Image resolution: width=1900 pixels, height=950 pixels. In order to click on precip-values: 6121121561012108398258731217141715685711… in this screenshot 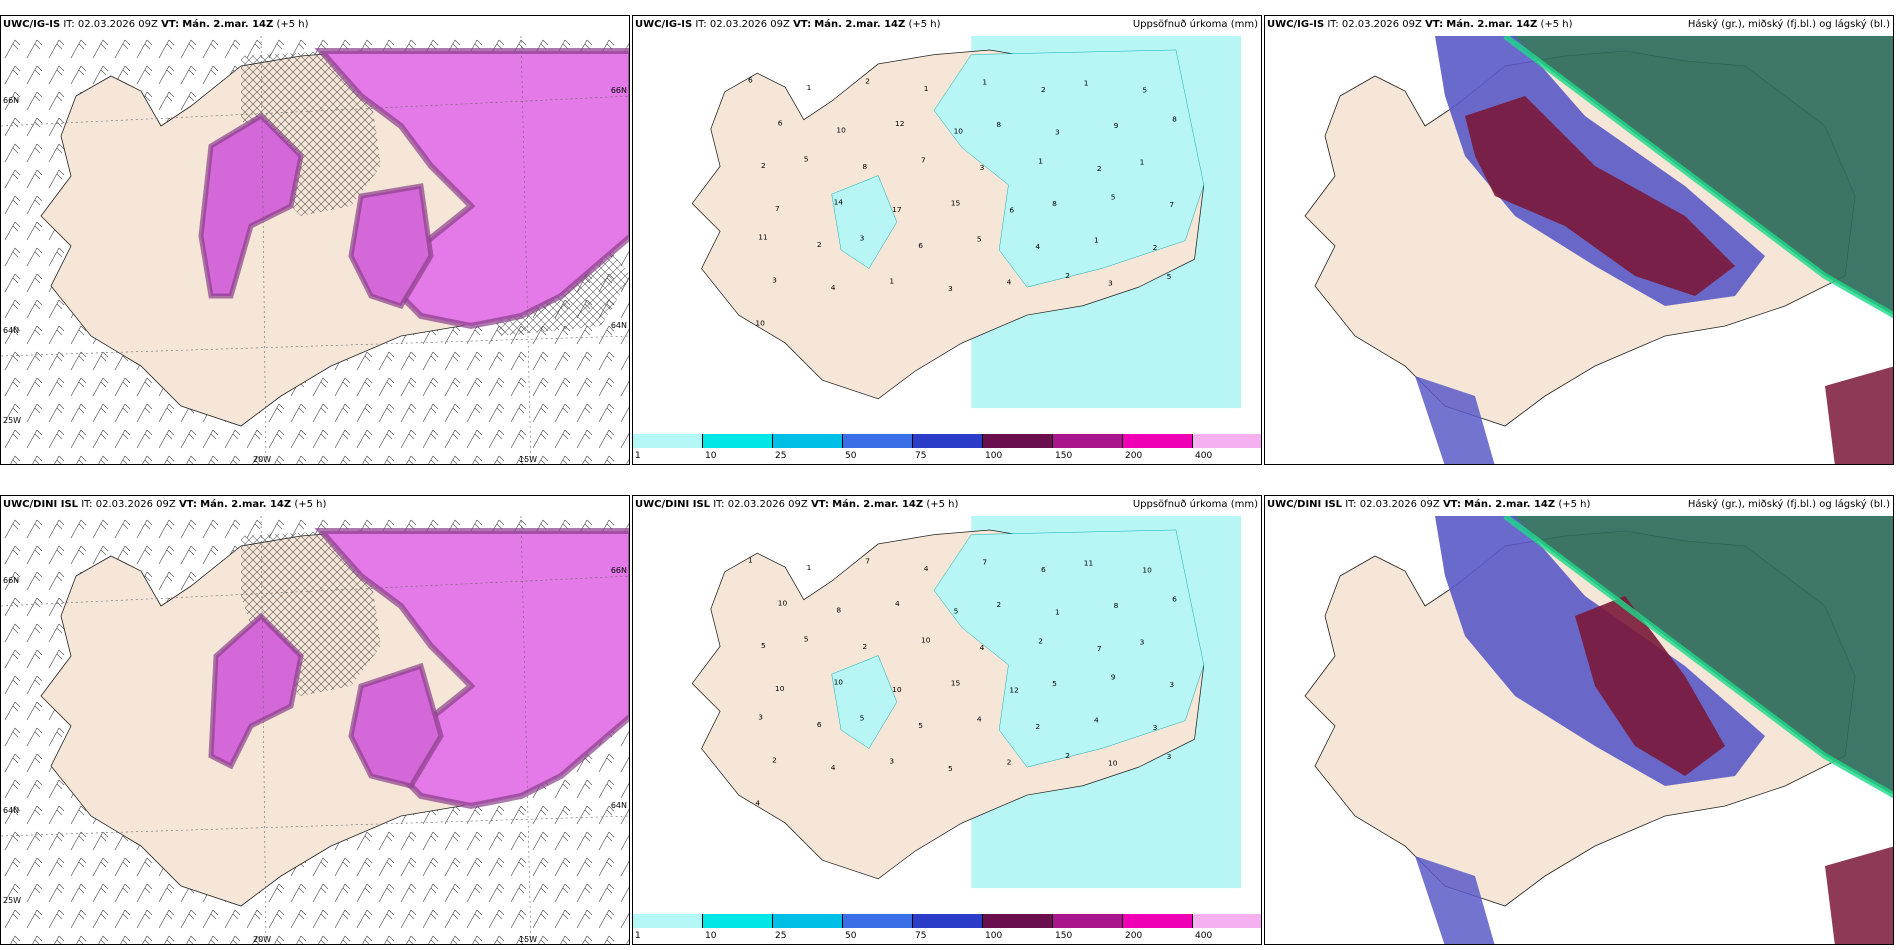, I will do `click(962, 202)`.